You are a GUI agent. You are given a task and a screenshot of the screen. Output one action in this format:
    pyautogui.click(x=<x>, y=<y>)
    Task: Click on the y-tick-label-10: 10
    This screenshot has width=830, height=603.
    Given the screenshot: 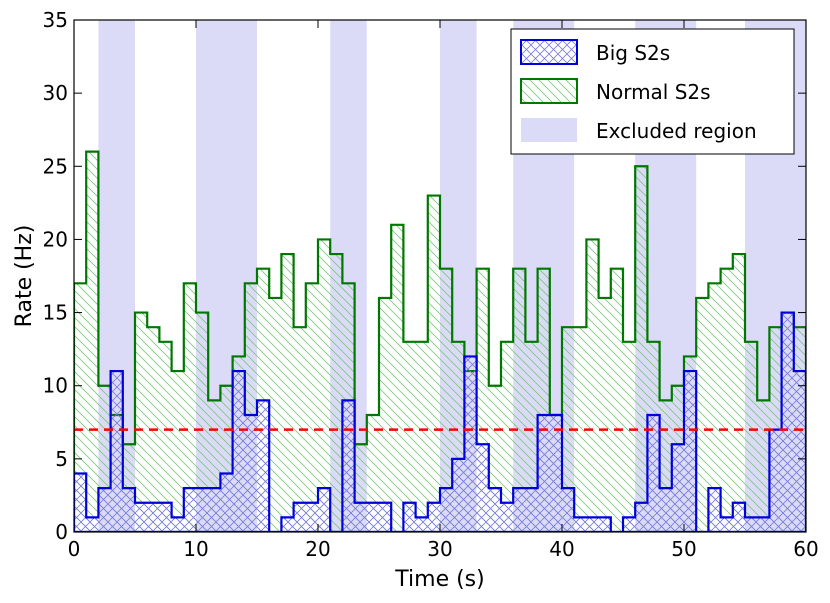 What is the action you would take?
    pyautogui.click(x=55, y=386)
    